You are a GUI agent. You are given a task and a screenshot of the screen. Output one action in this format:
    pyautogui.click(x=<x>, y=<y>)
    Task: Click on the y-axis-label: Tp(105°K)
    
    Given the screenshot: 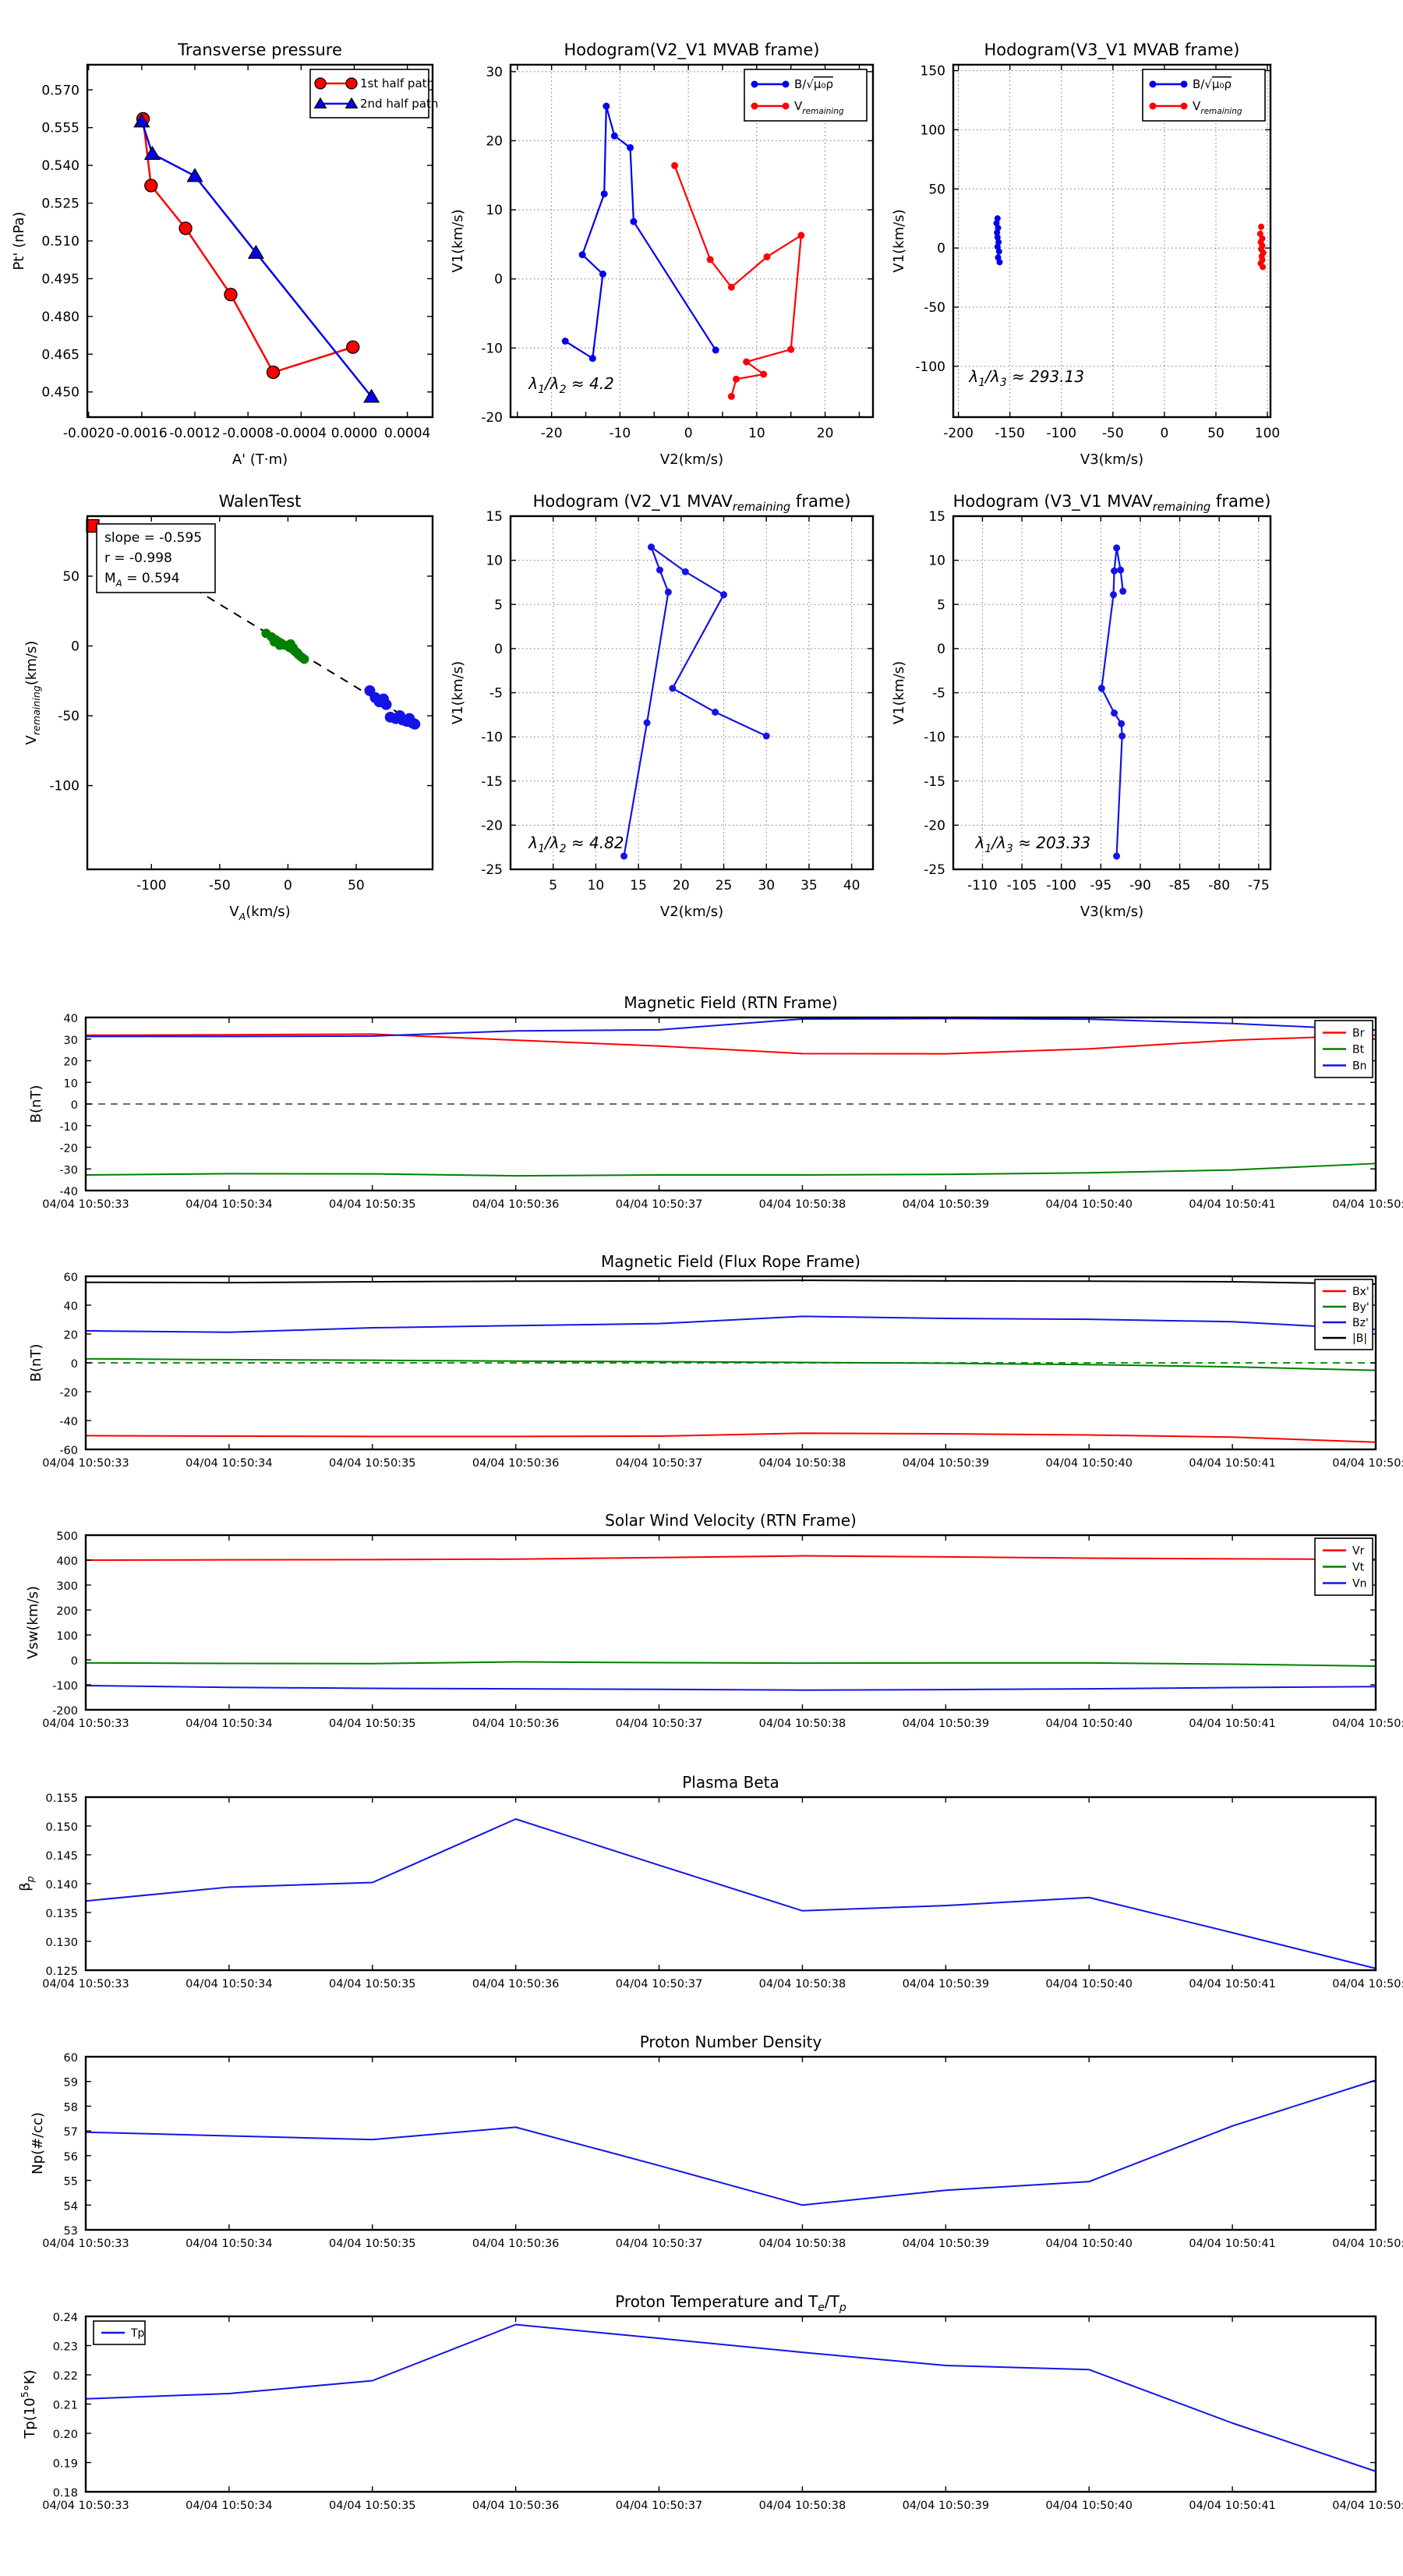 What is the action you would take?
    pyautogui.click(x=28, y=2404)
    